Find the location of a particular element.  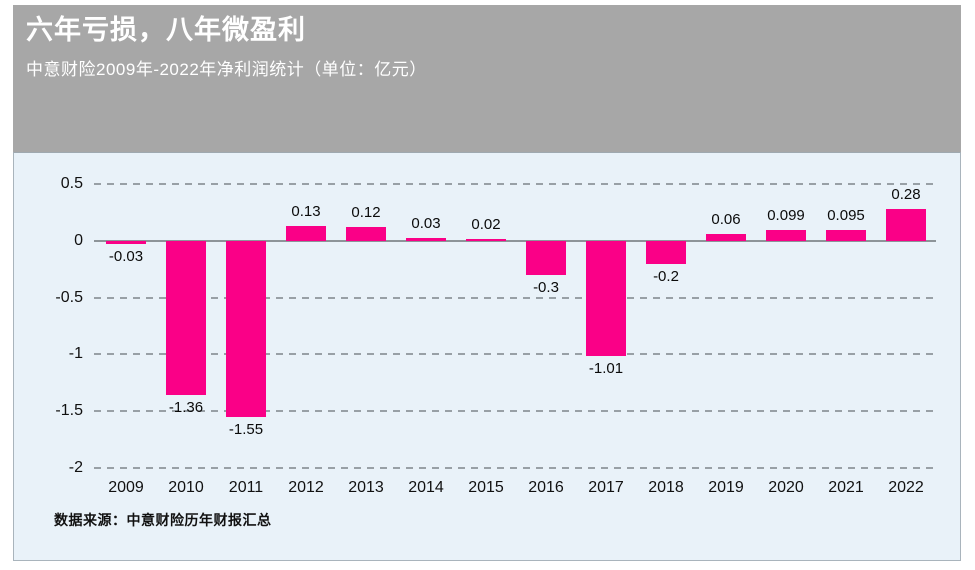

bar-2017 is located at coordinates (606, 298).